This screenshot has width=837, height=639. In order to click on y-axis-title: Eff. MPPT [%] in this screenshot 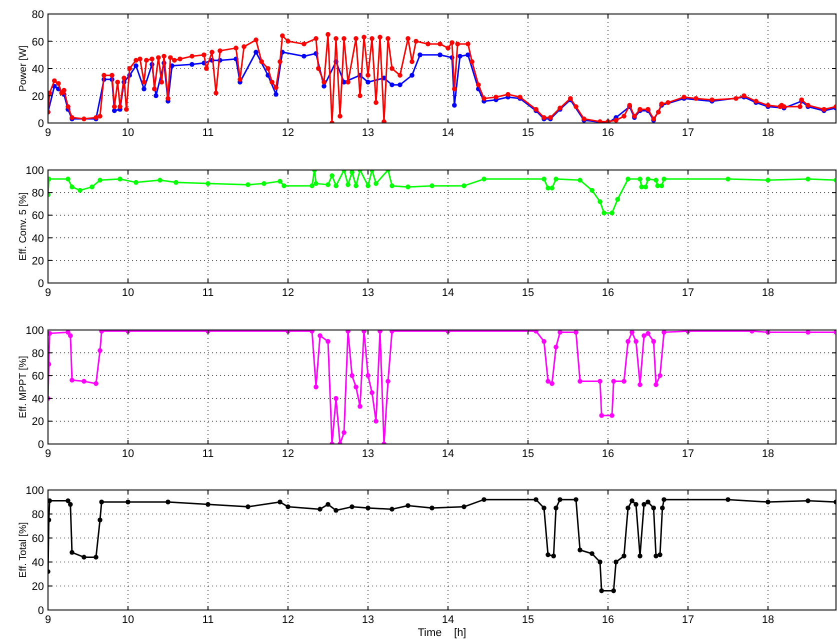, I will do `click(23, 387)`.